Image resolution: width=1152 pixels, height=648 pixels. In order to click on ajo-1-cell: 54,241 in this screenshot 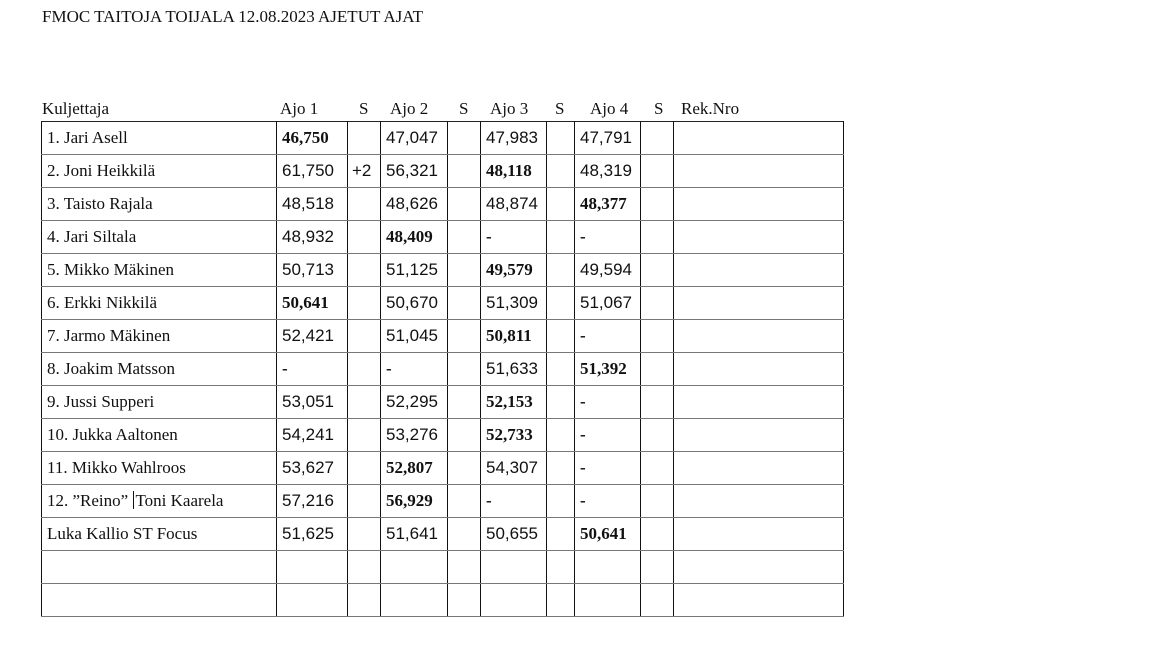, I will do `click(312, 435)`.